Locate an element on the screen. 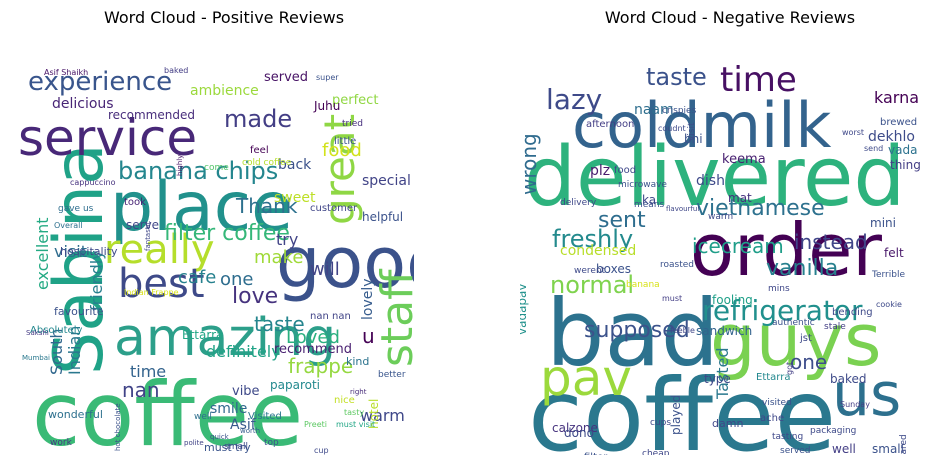 Image resolution: width=950 pixels, height=465 pixels. cloud-word: feeble is located at coordinates (682, 330).